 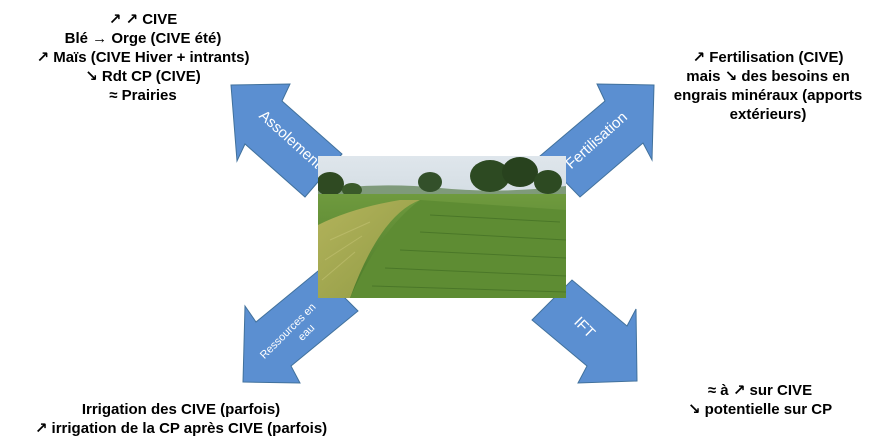 What do you see at coordinates (768, 57) in the screenshot?
I see `fertilisation-line: ↗ Fertilisation (CIVE)` at bounding box center [768, 57].